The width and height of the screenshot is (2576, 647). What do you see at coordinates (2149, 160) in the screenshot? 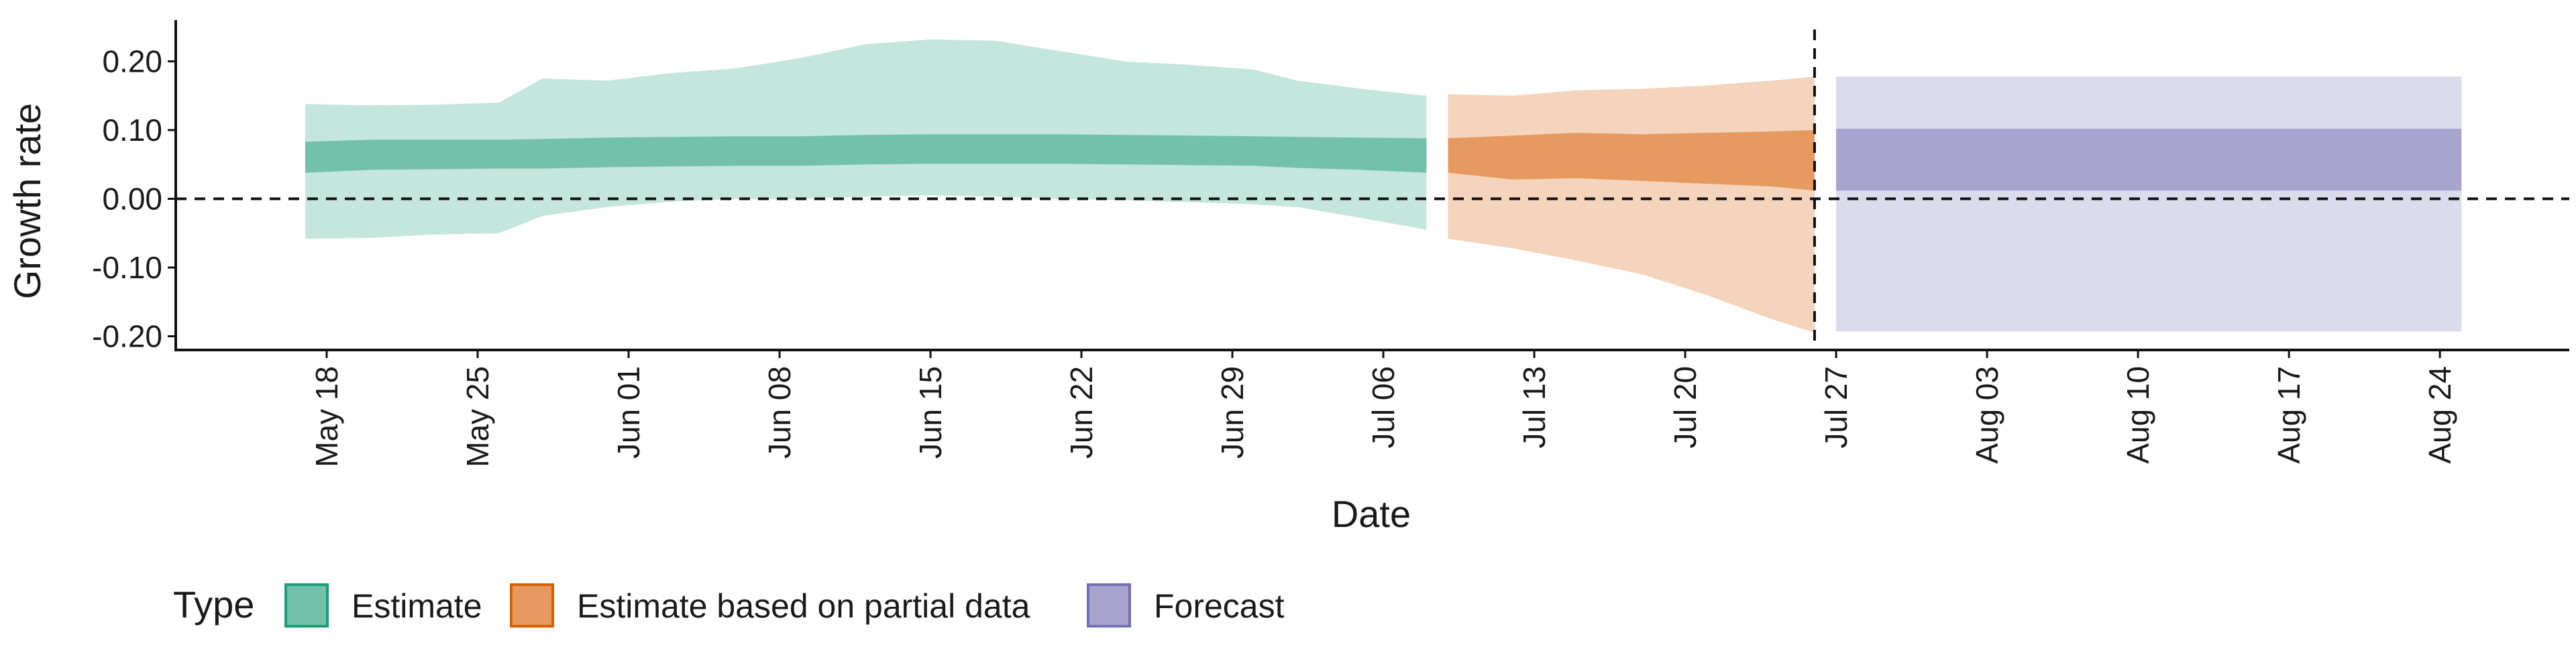
I see `band-inner-forecast` at bounding box center [2149, 160].